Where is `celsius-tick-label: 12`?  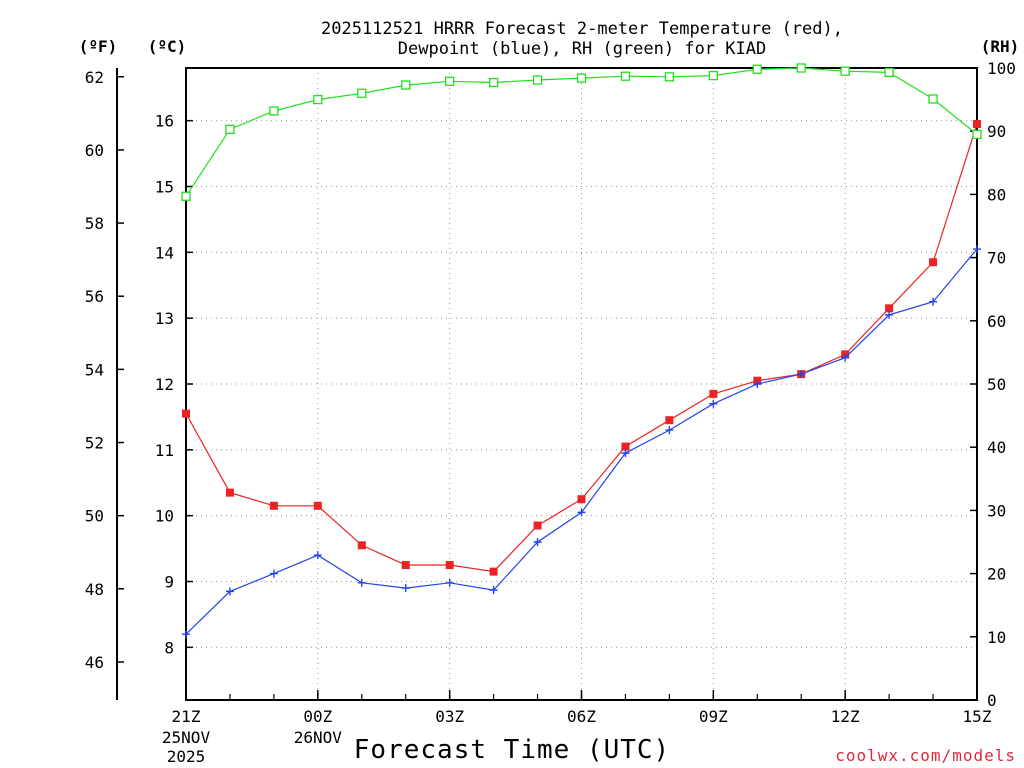 celsius-tick-label: 12 is located at coordinates (164, 384).